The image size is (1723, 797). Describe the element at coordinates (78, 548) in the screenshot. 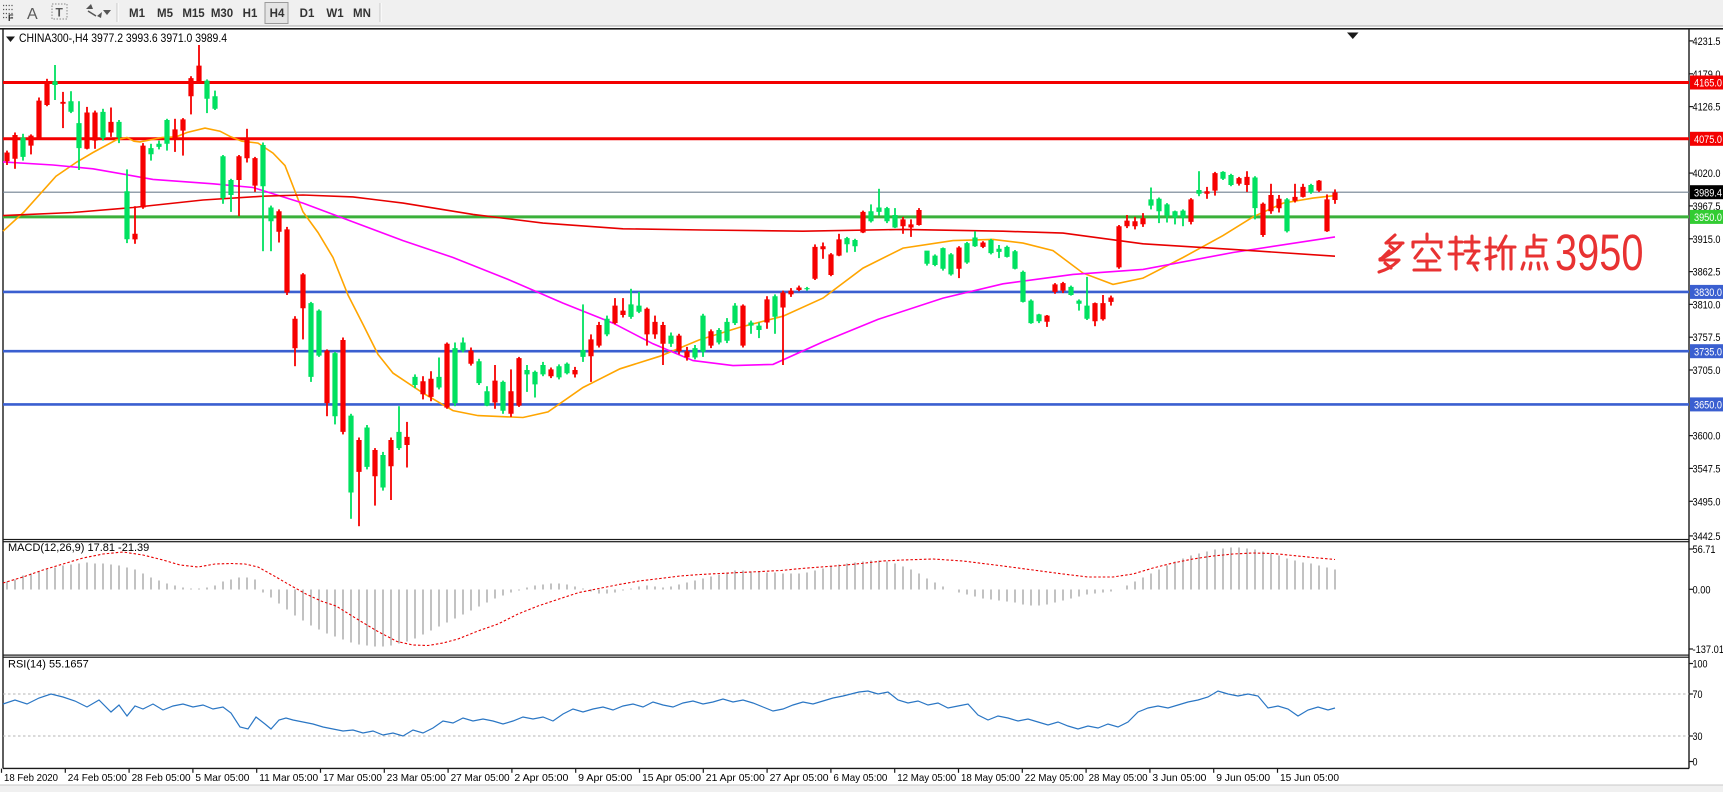

I see `svg-text: MACD(12,26,9) 17.81 -21.39` at that location.